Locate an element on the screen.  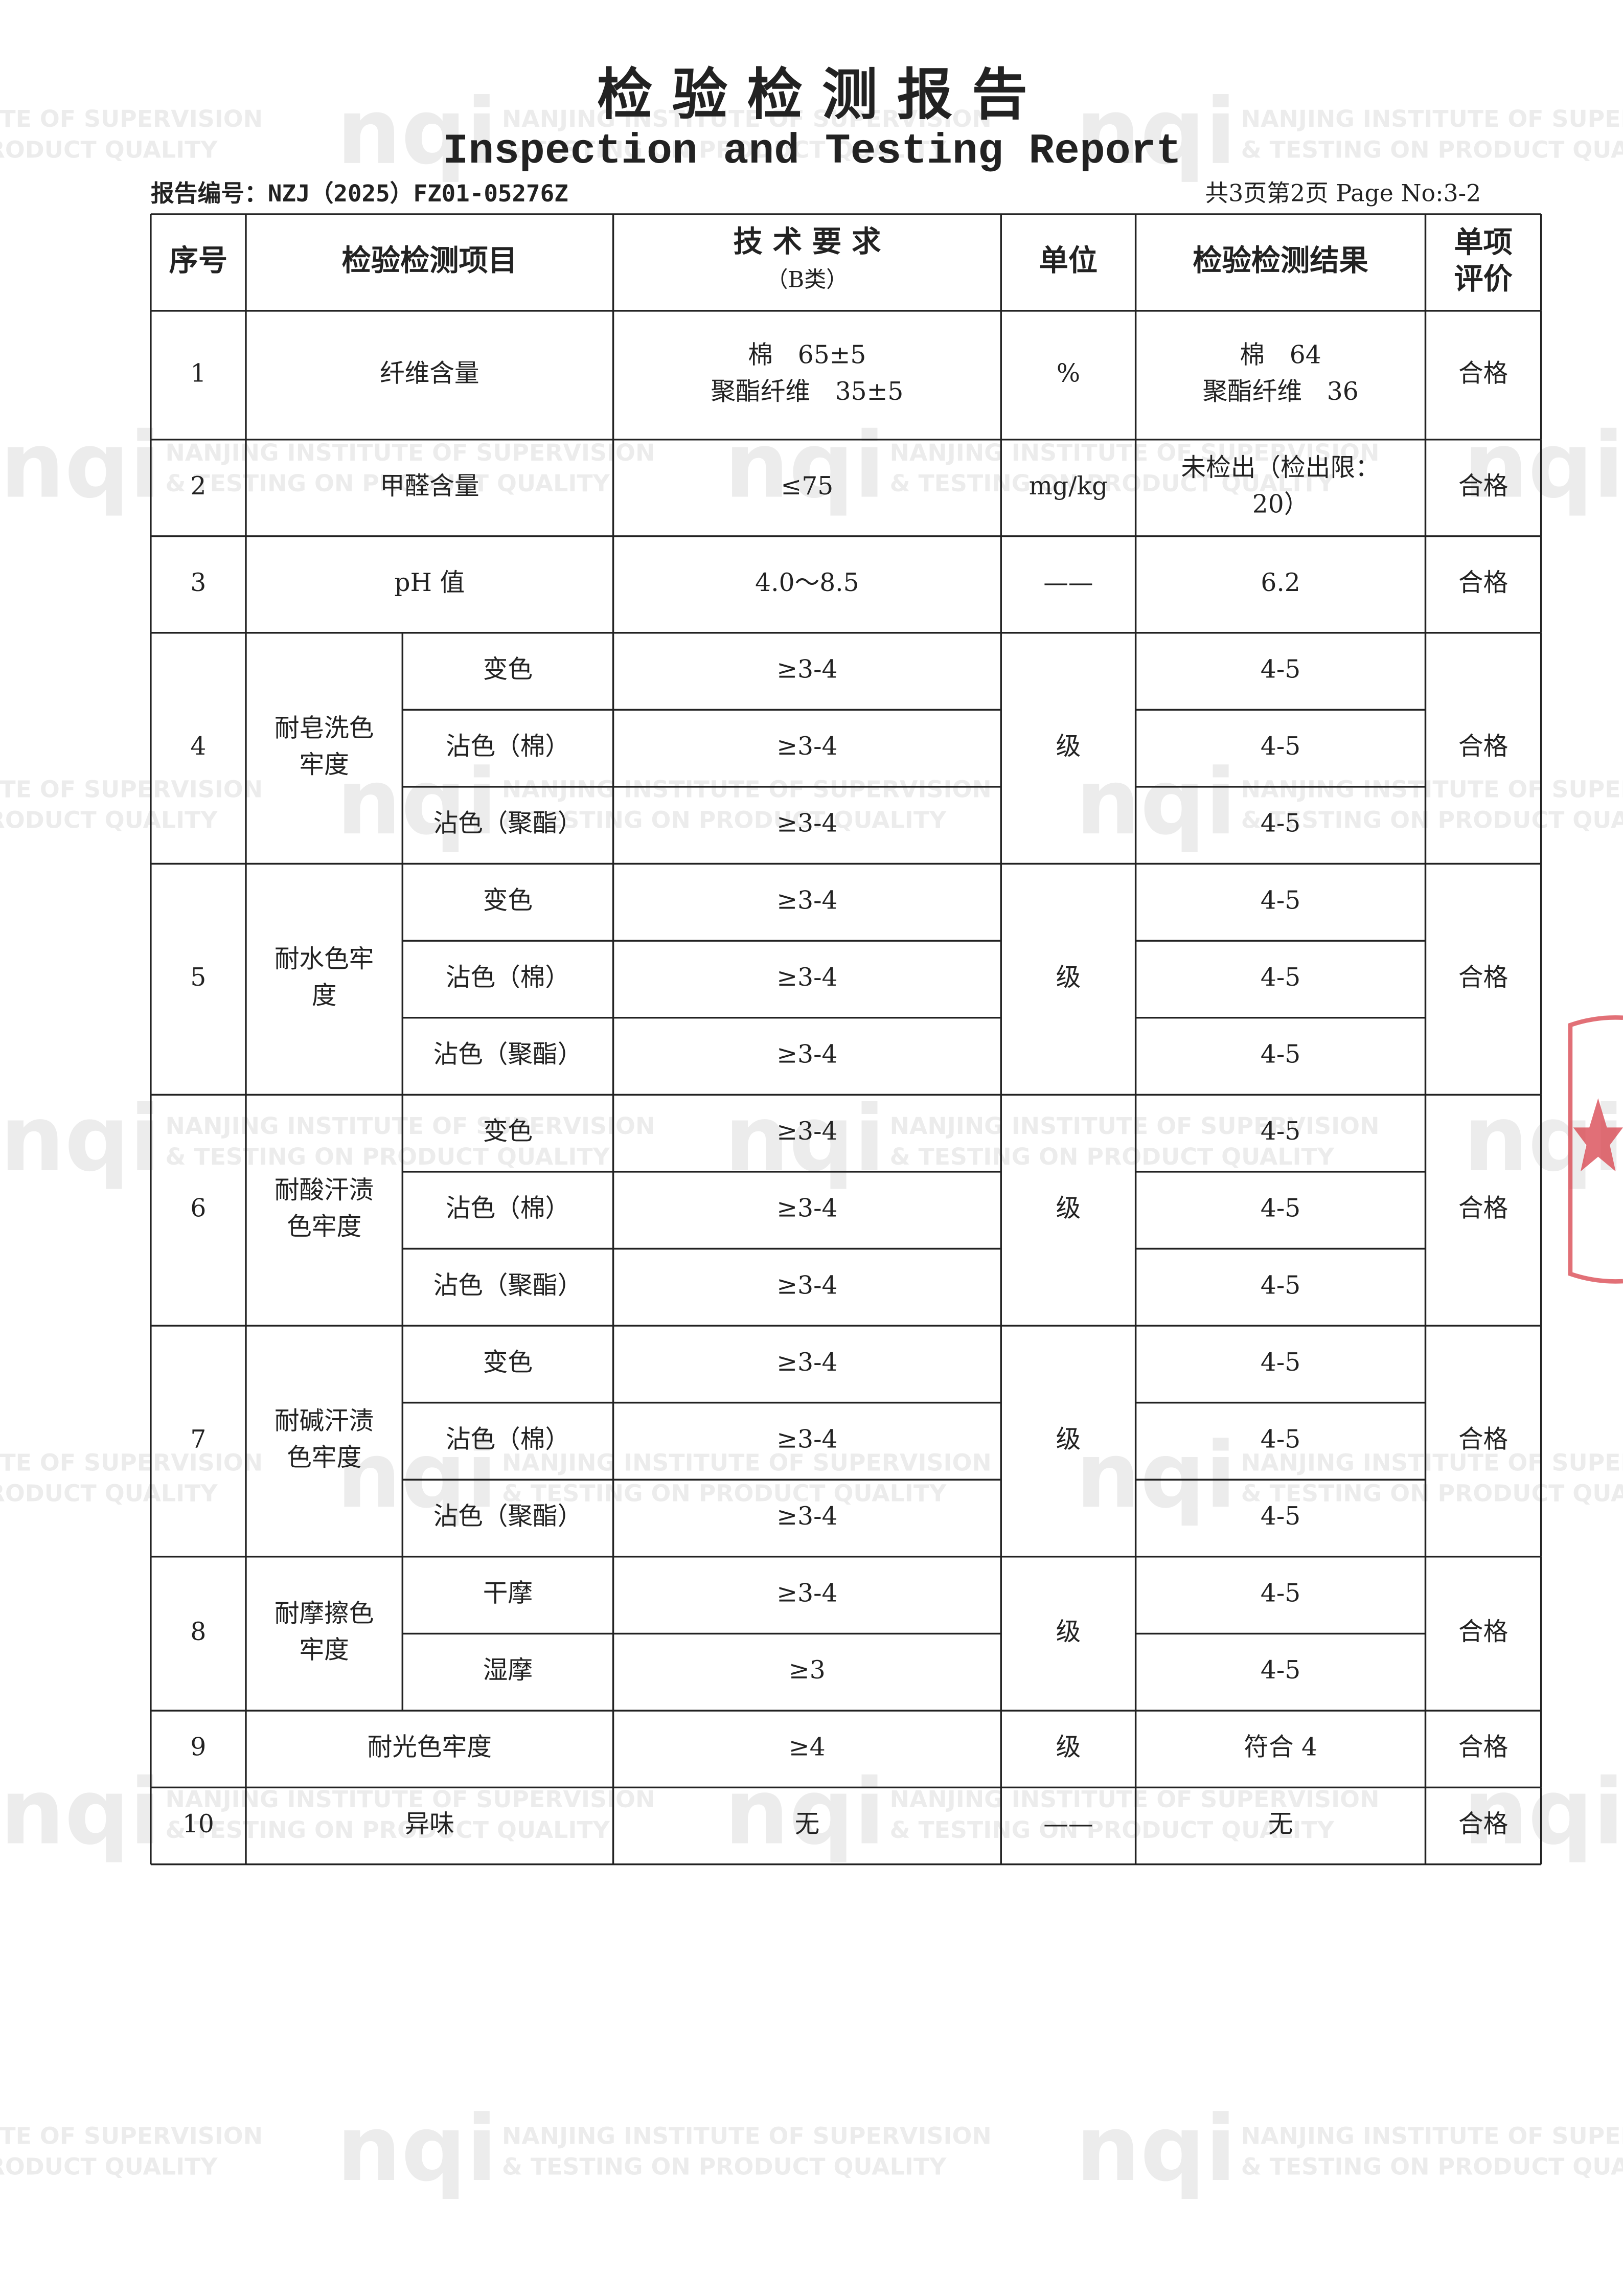
header-cell: 单项 is located at coordinates (1483, 242).